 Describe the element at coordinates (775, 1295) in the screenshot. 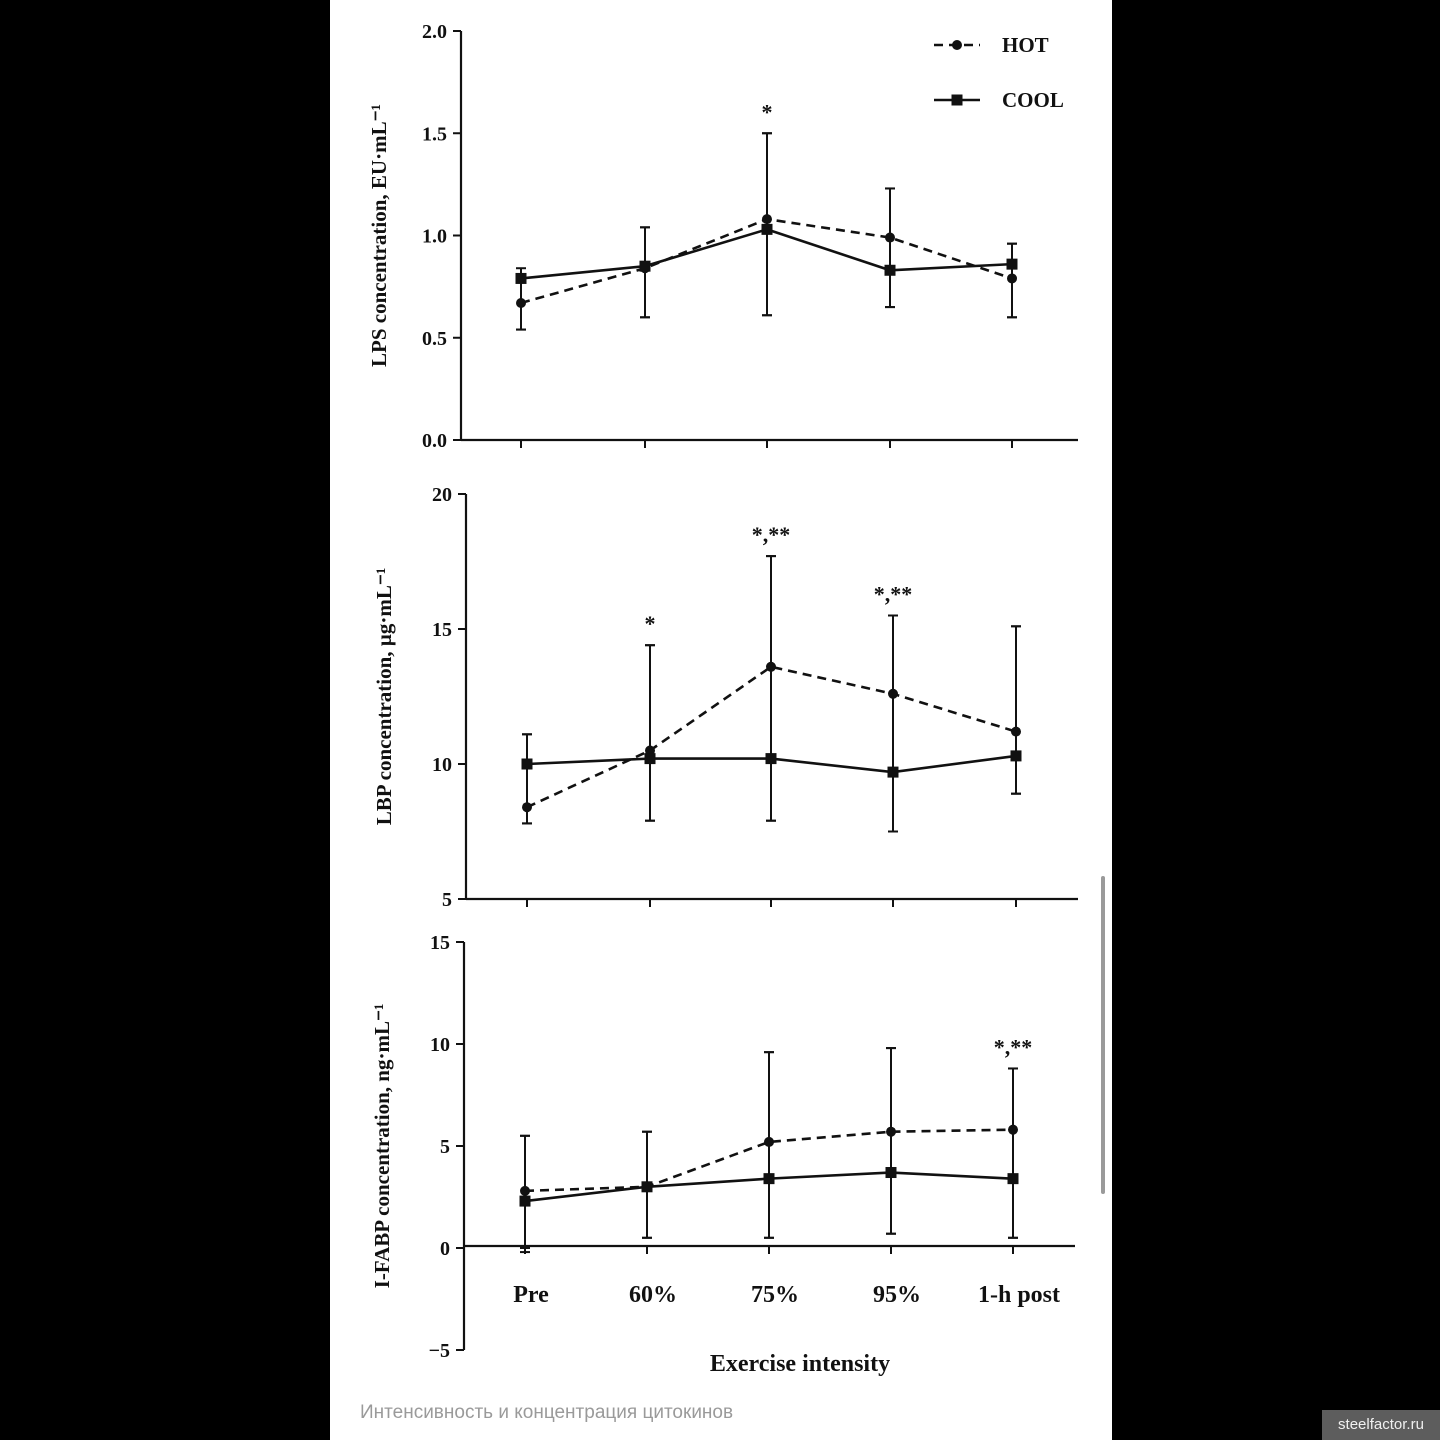

I see `x-tick-label: 75%` at that location.